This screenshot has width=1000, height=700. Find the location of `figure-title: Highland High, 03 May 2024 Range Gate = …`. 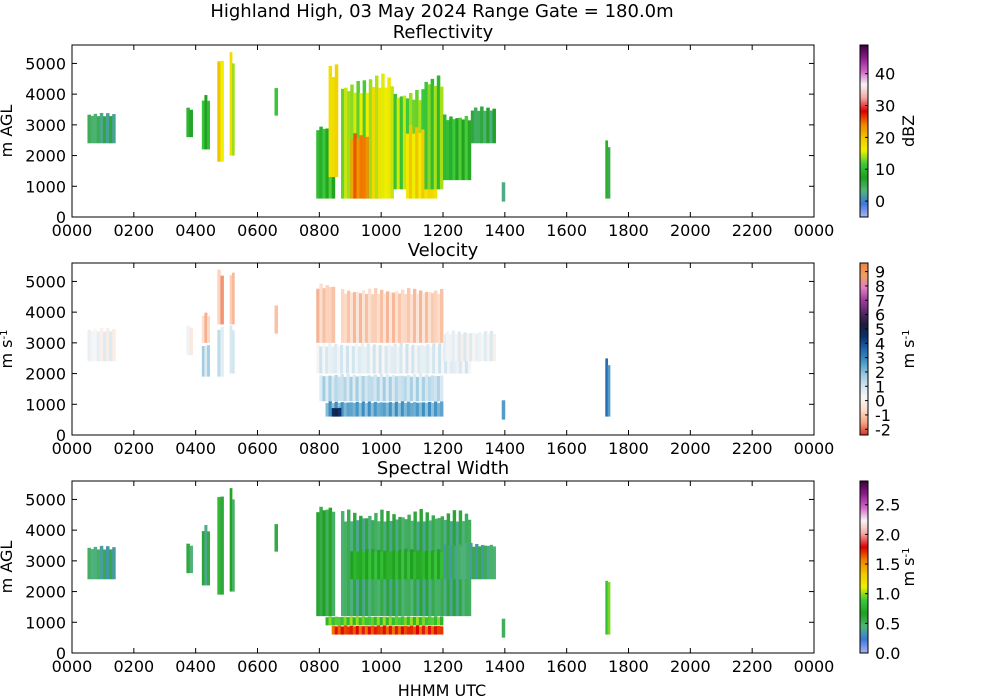

figure-title: Highland High, 03 May 2024 Range Gate = … is located at coordinates (441, 11).